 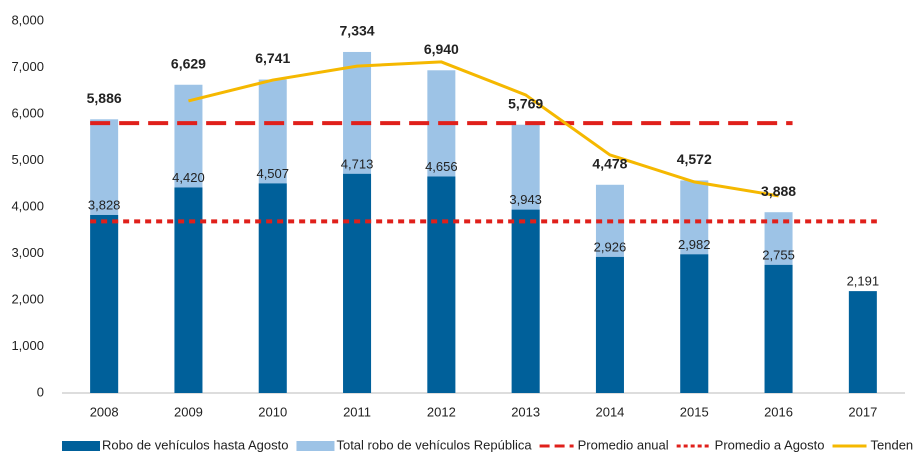 I want to click on y-tick-label: 7,000, so click(x=27, y=66).